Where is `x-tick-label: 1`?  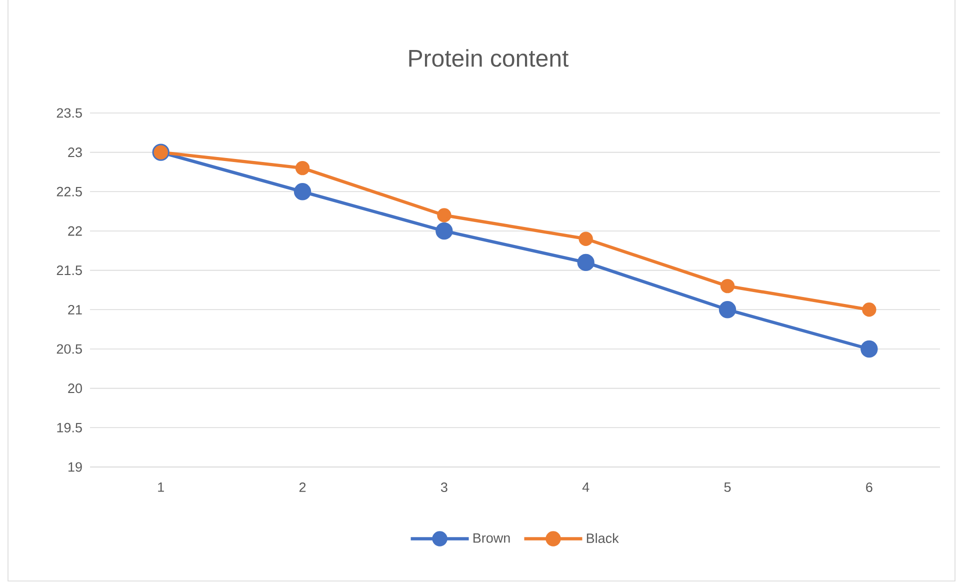
x-tick-label: 1 is located at coordinates (161, 487).